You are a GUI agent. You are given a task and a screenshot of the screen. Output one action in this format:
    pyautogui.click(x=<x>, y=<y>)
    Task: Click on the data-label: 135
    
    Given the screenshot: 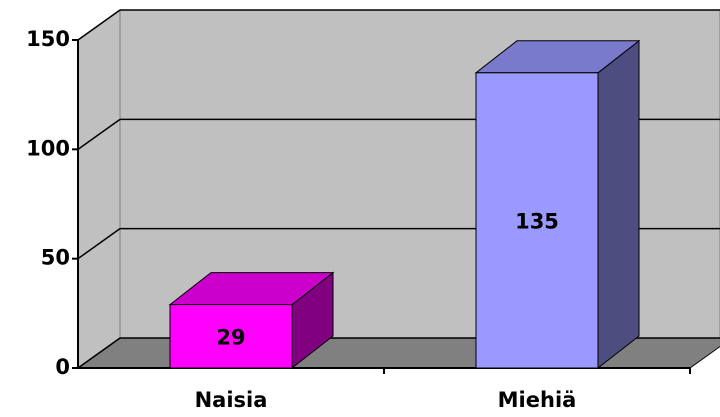 What is the action you would take?
    pyautogui.click(x=537, y=221)
    